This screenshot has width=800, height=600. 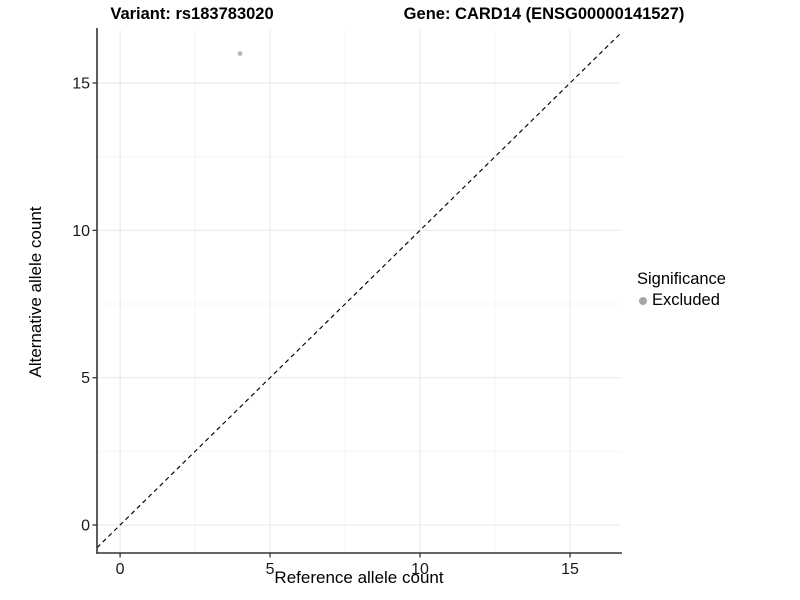 What do you see at coordinates (359, 577) in the screenshot?
I see `x-axis-title: Reference allele count` at bounding box center [359, 577].